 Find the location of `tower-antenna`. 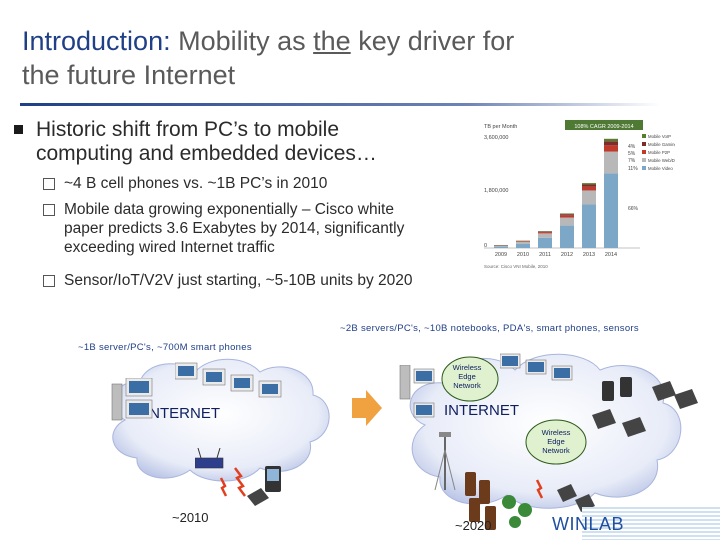

tower-antenna is located at coordinates (445, 434).